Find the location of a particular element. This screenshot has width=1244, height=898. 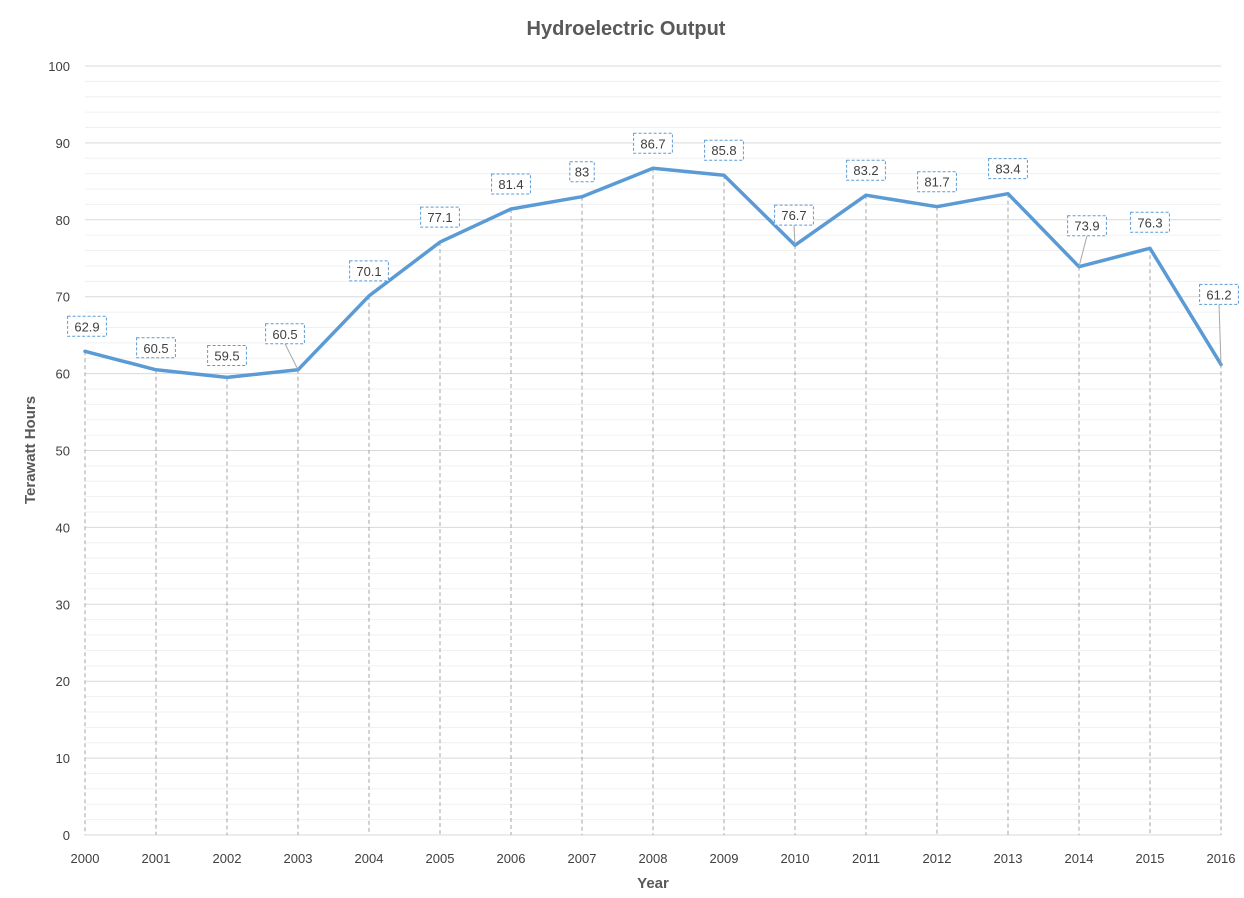

data-label-text: 62.9 is located at coordinates (86, 326).